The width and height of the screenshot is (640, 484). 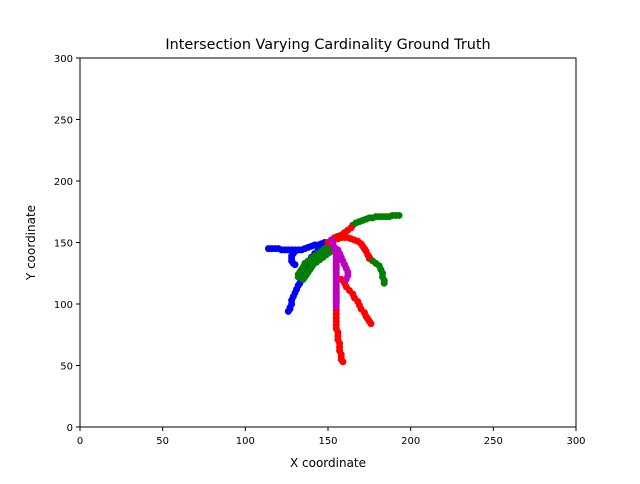 I want to click on y-tick-label: 0, so click(x=70, y=428).